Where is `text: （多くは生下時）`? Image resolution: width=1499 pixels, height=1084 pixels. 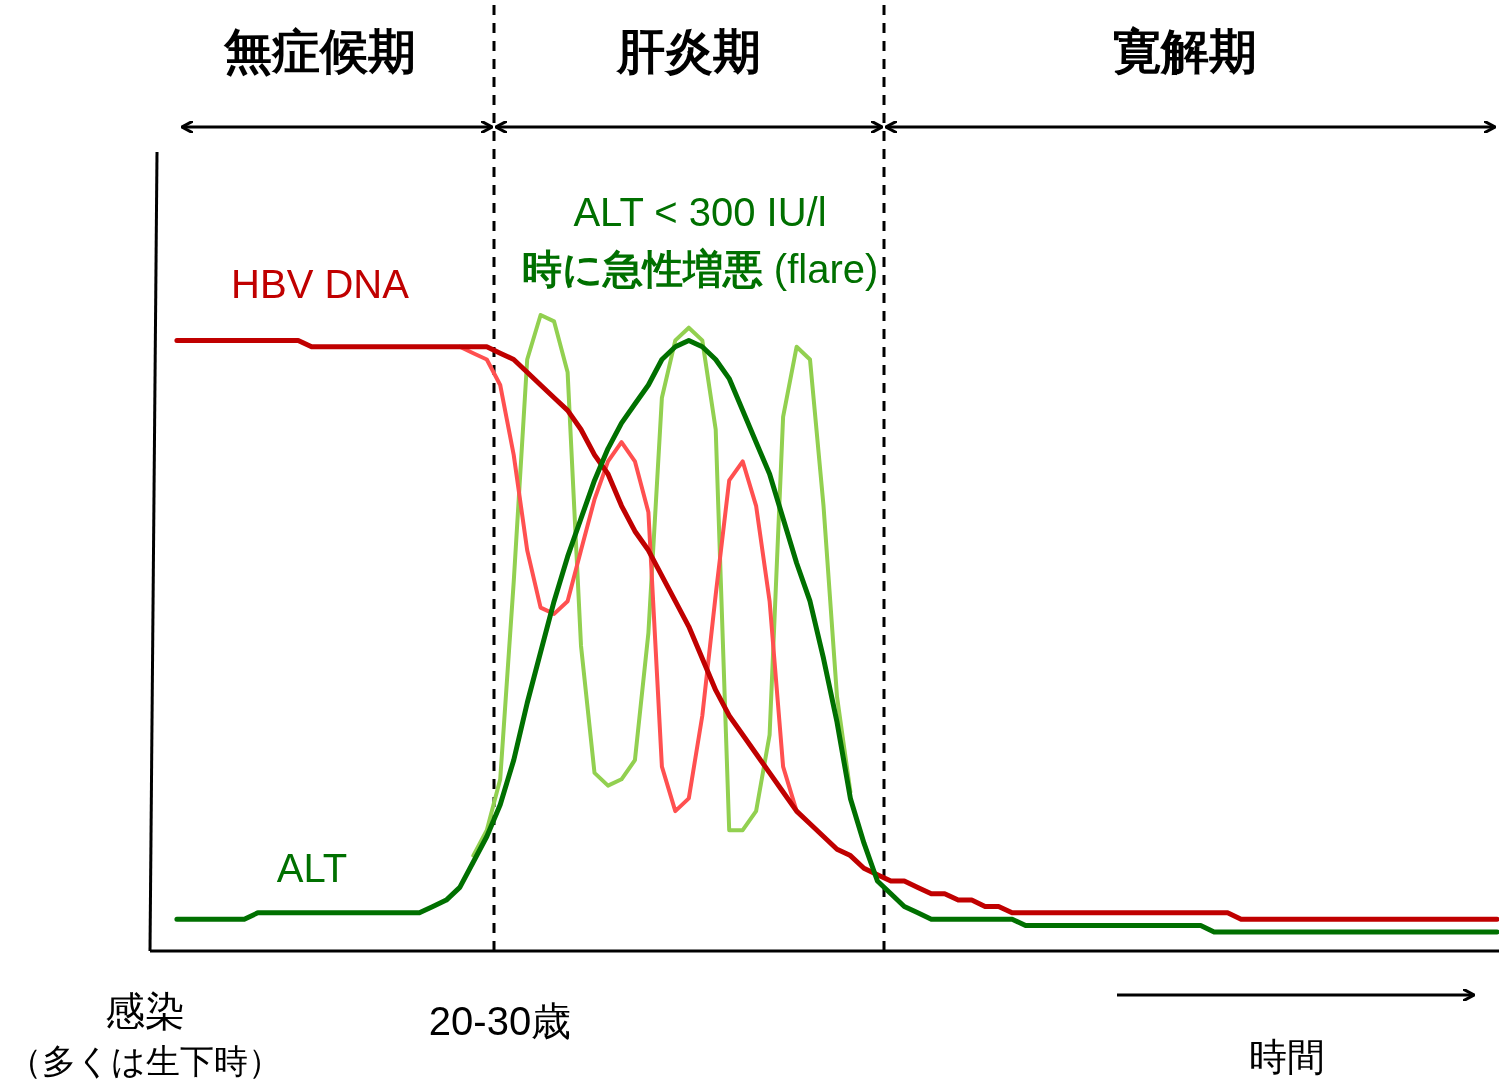 text: （多くは生下時） is located at coordinates (145, 1061).